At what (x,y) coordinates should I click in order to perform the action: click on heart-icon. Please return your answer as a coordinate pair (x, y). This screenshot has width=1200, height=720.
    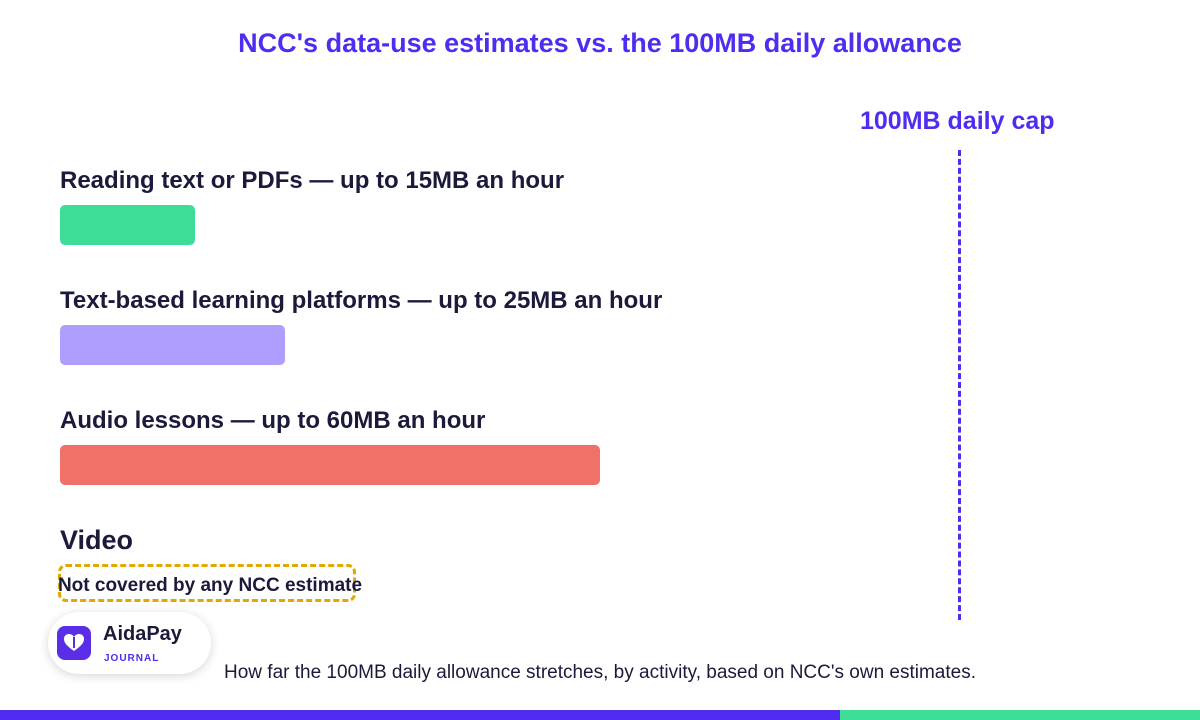
    Looking at the image, I should click on (74, 643).